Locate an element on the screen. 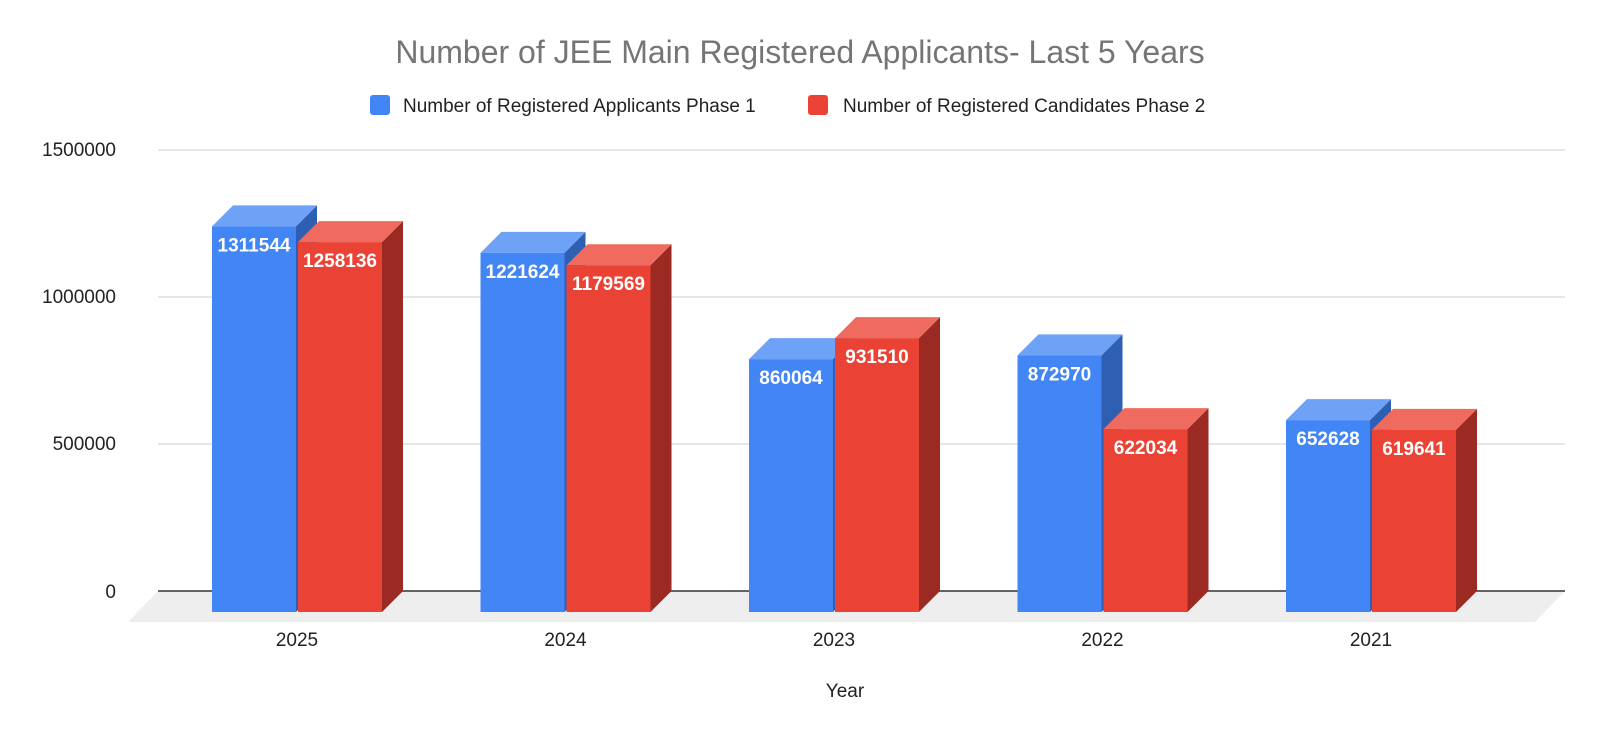 Image resolution: width=1600 pixels, height=738 pixels. y-tick-label: 500000 is located at coordinates (84, 444).